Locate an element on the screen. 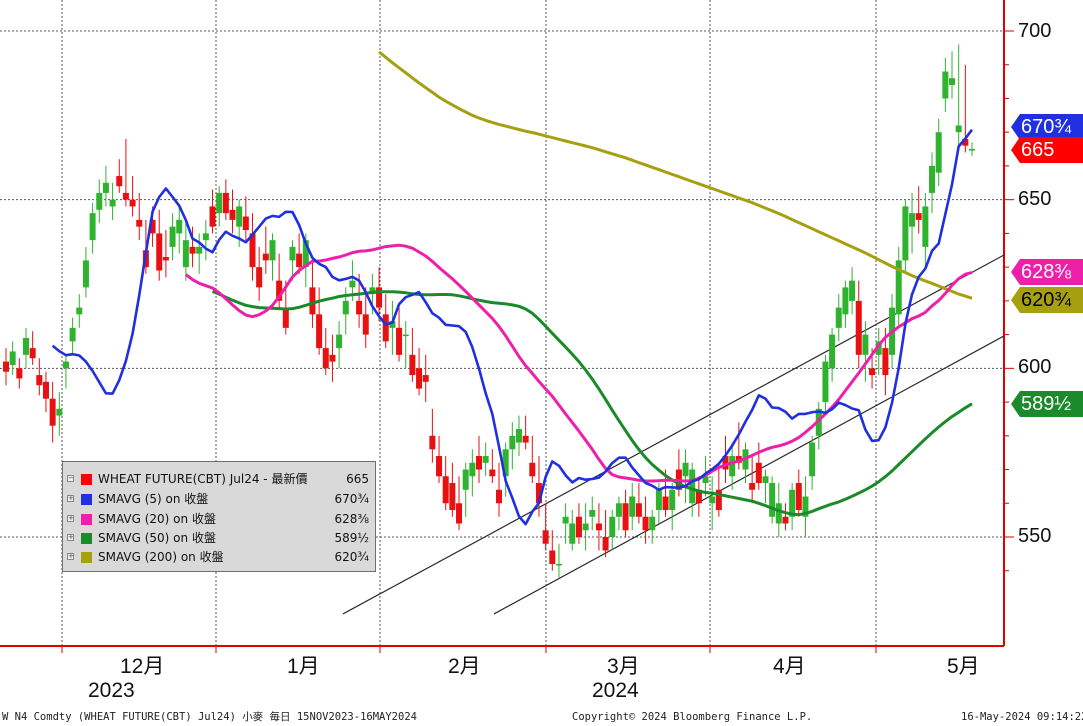 The width and height of the screenshot is (1083, 726). x-tick-label: 1月 is located at coordinates (303, 666).